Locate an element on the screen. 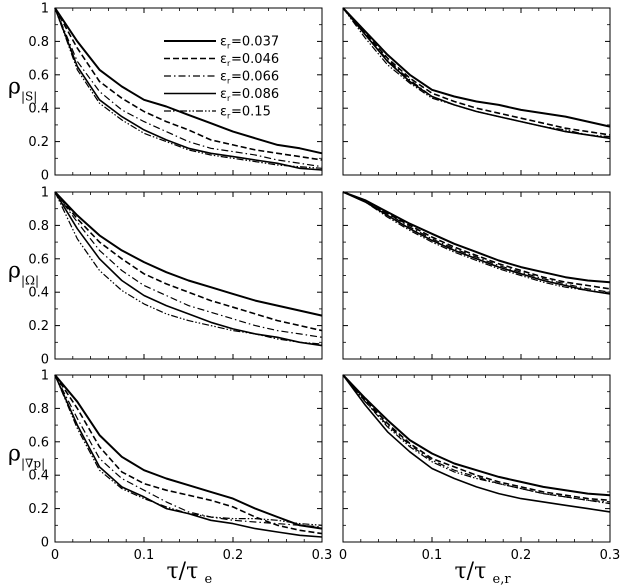  panel-row2-left: 0 0.2 0.4 0.6 0.8 1 is located at coordinates (175, 277).